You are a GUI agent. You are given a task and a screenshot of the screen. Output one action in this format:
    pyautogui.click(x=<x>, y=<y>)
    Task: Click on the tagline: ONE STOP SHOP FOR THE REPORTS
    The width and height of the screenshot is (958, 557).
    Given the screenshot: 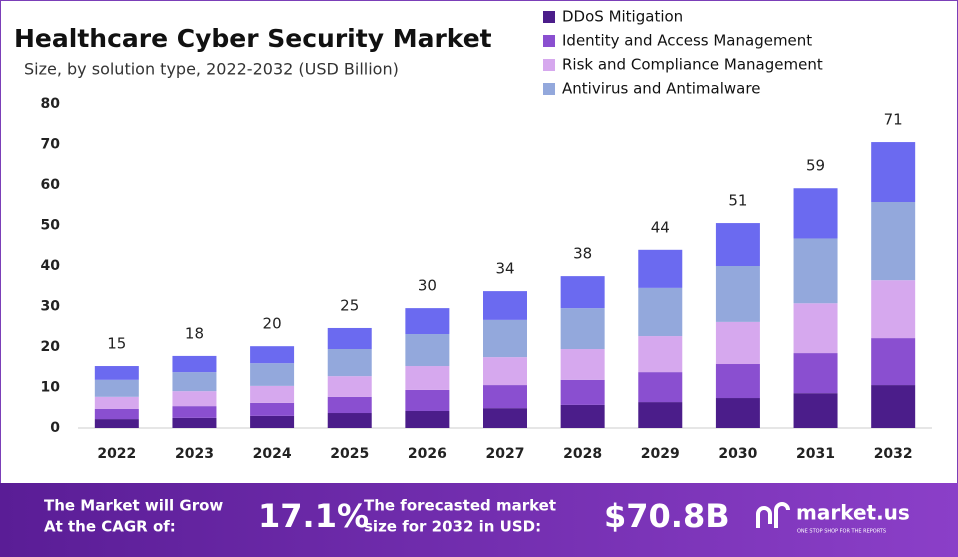 What is the action you would take?
    pyautogui.click(x=841, y=532)
    